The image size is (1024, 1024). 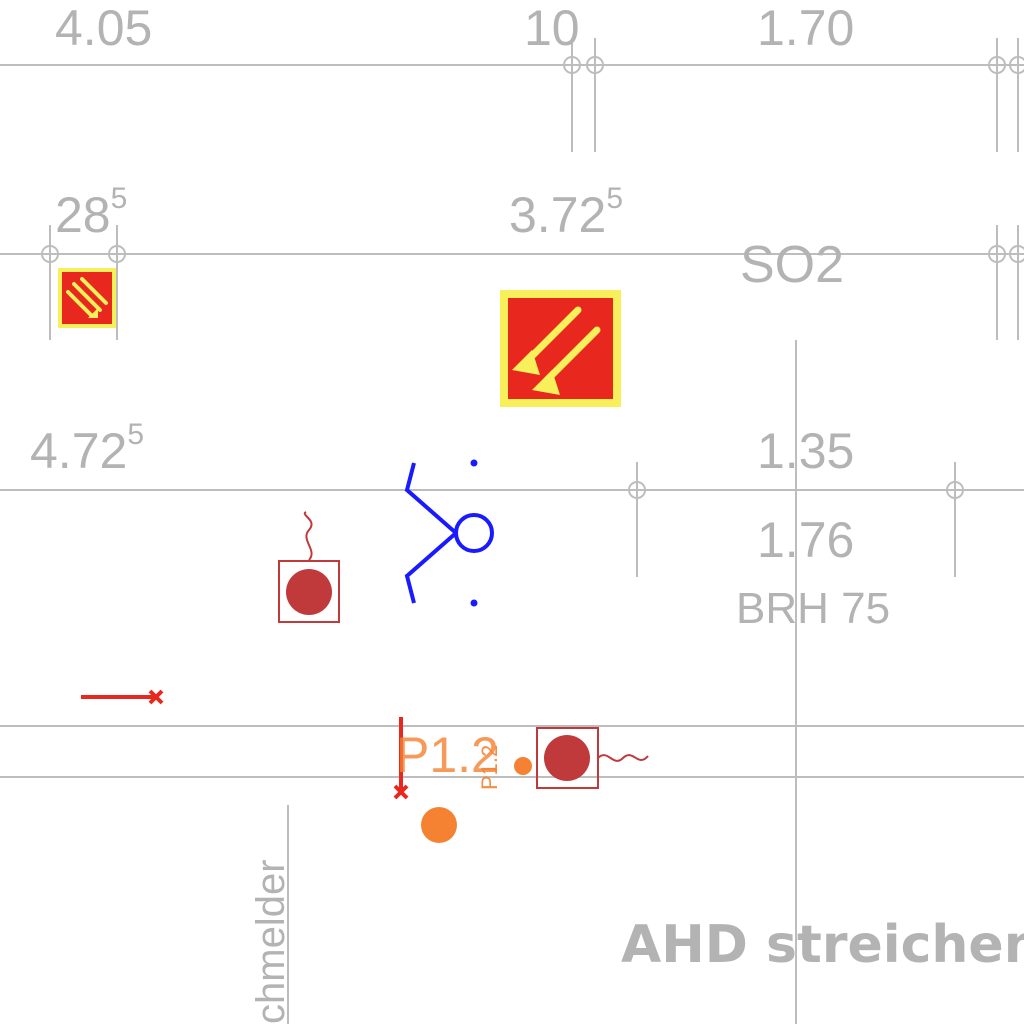 I want to click on dimension-label: 1.76, so click(x=805, y=540).